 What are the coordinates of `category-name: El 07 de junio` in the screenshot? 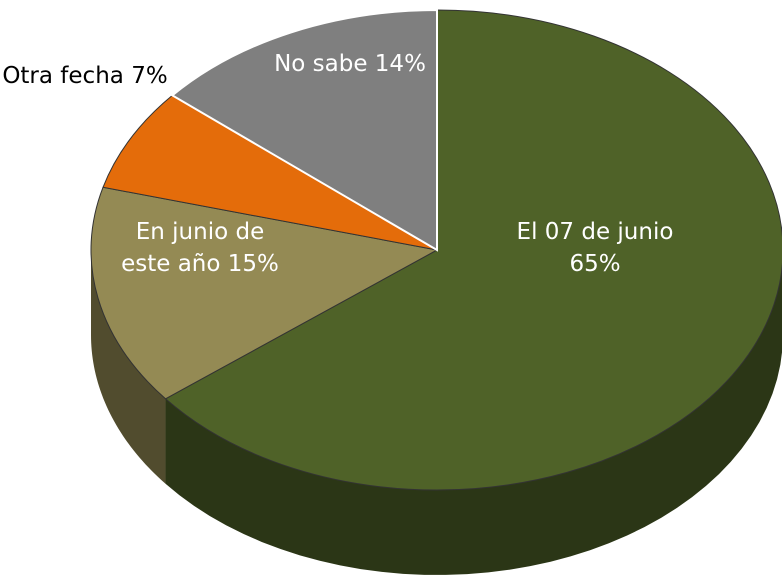 It's located at (595, 232).